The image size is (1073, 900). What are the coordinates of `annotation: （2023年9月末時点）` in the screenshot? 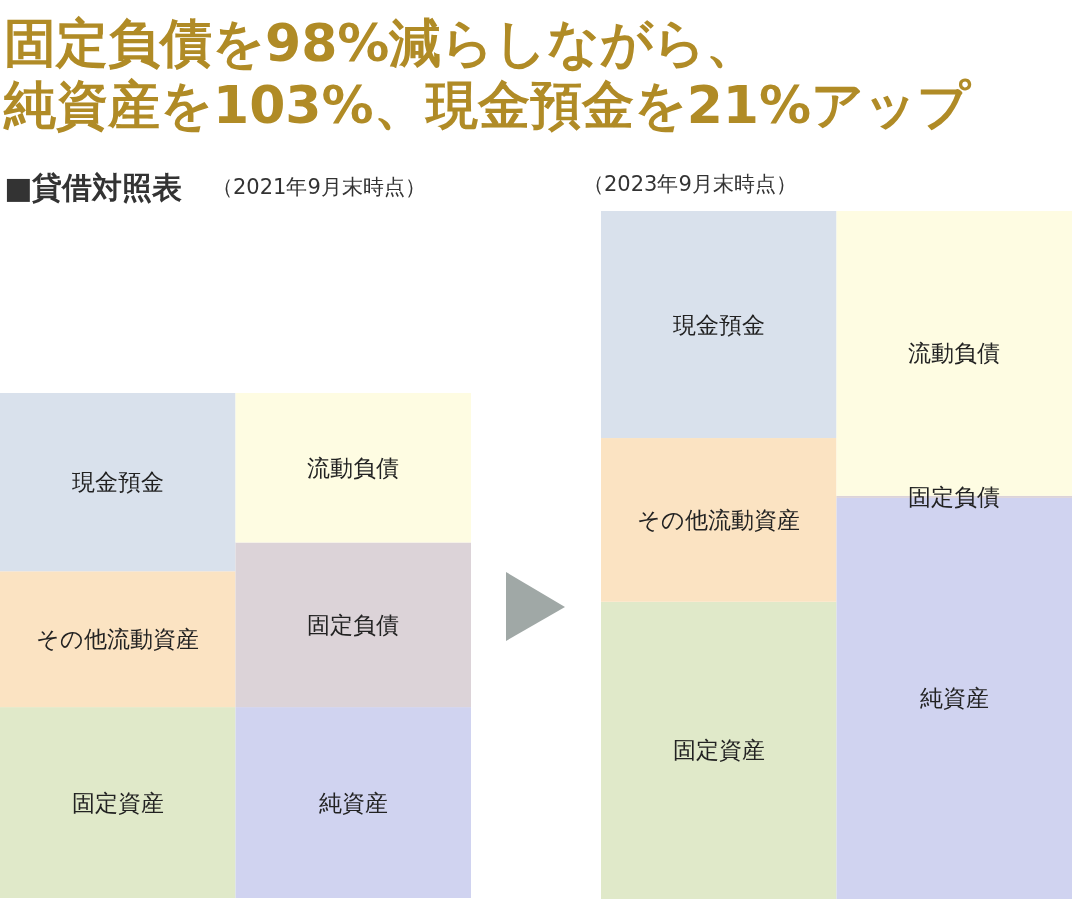 It's located at (690, 184).